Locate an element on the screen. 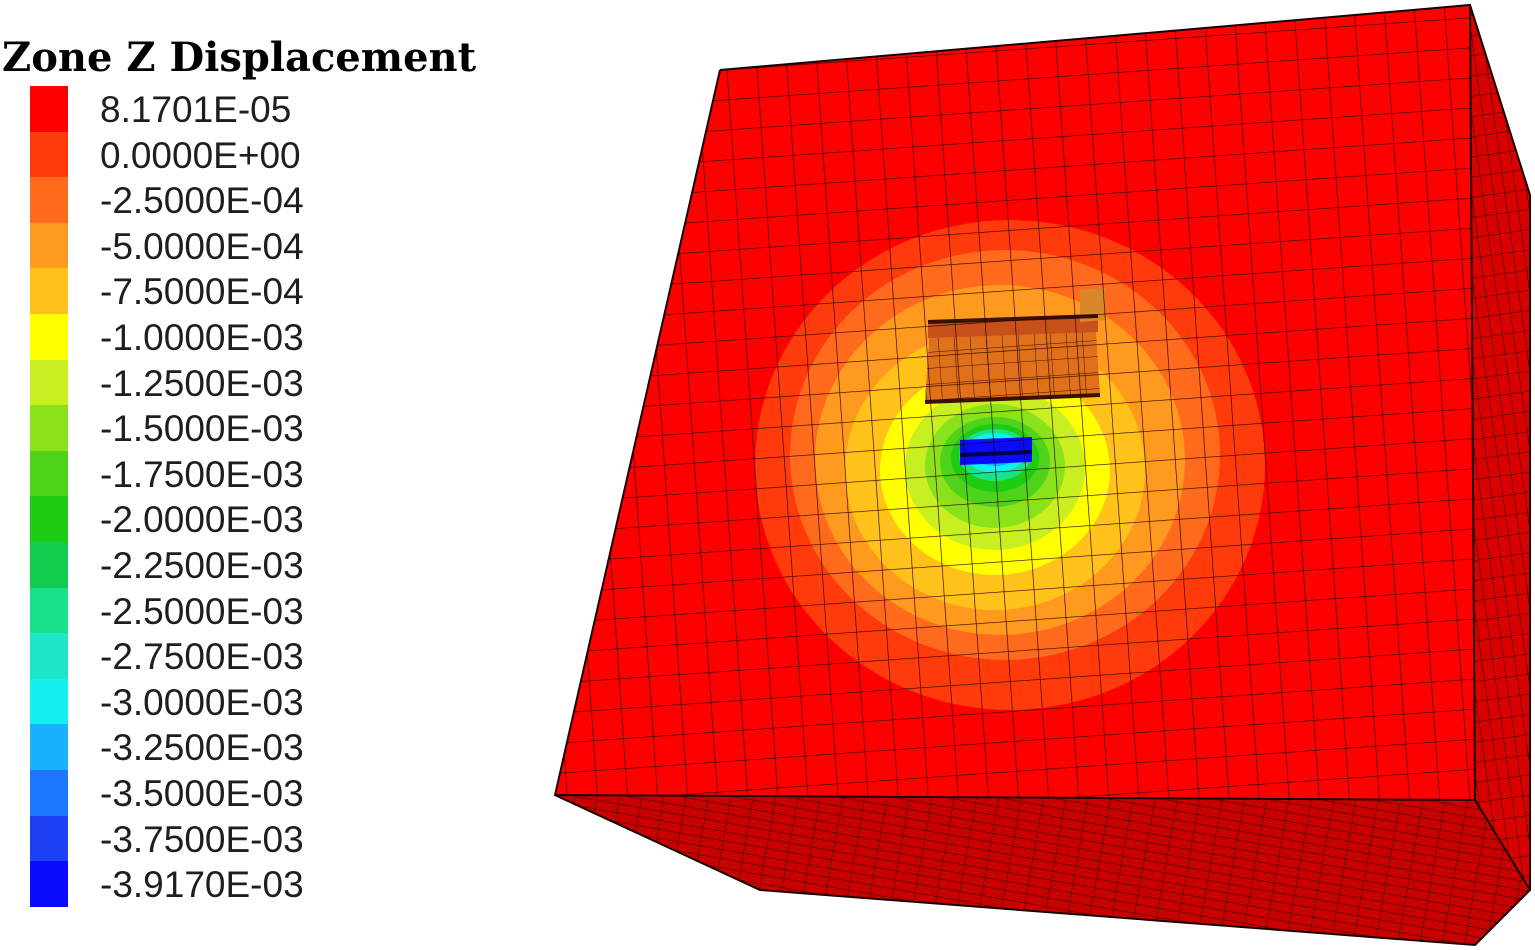  legend-label: -2.2500E-03 is located at coordinates (202, 565).